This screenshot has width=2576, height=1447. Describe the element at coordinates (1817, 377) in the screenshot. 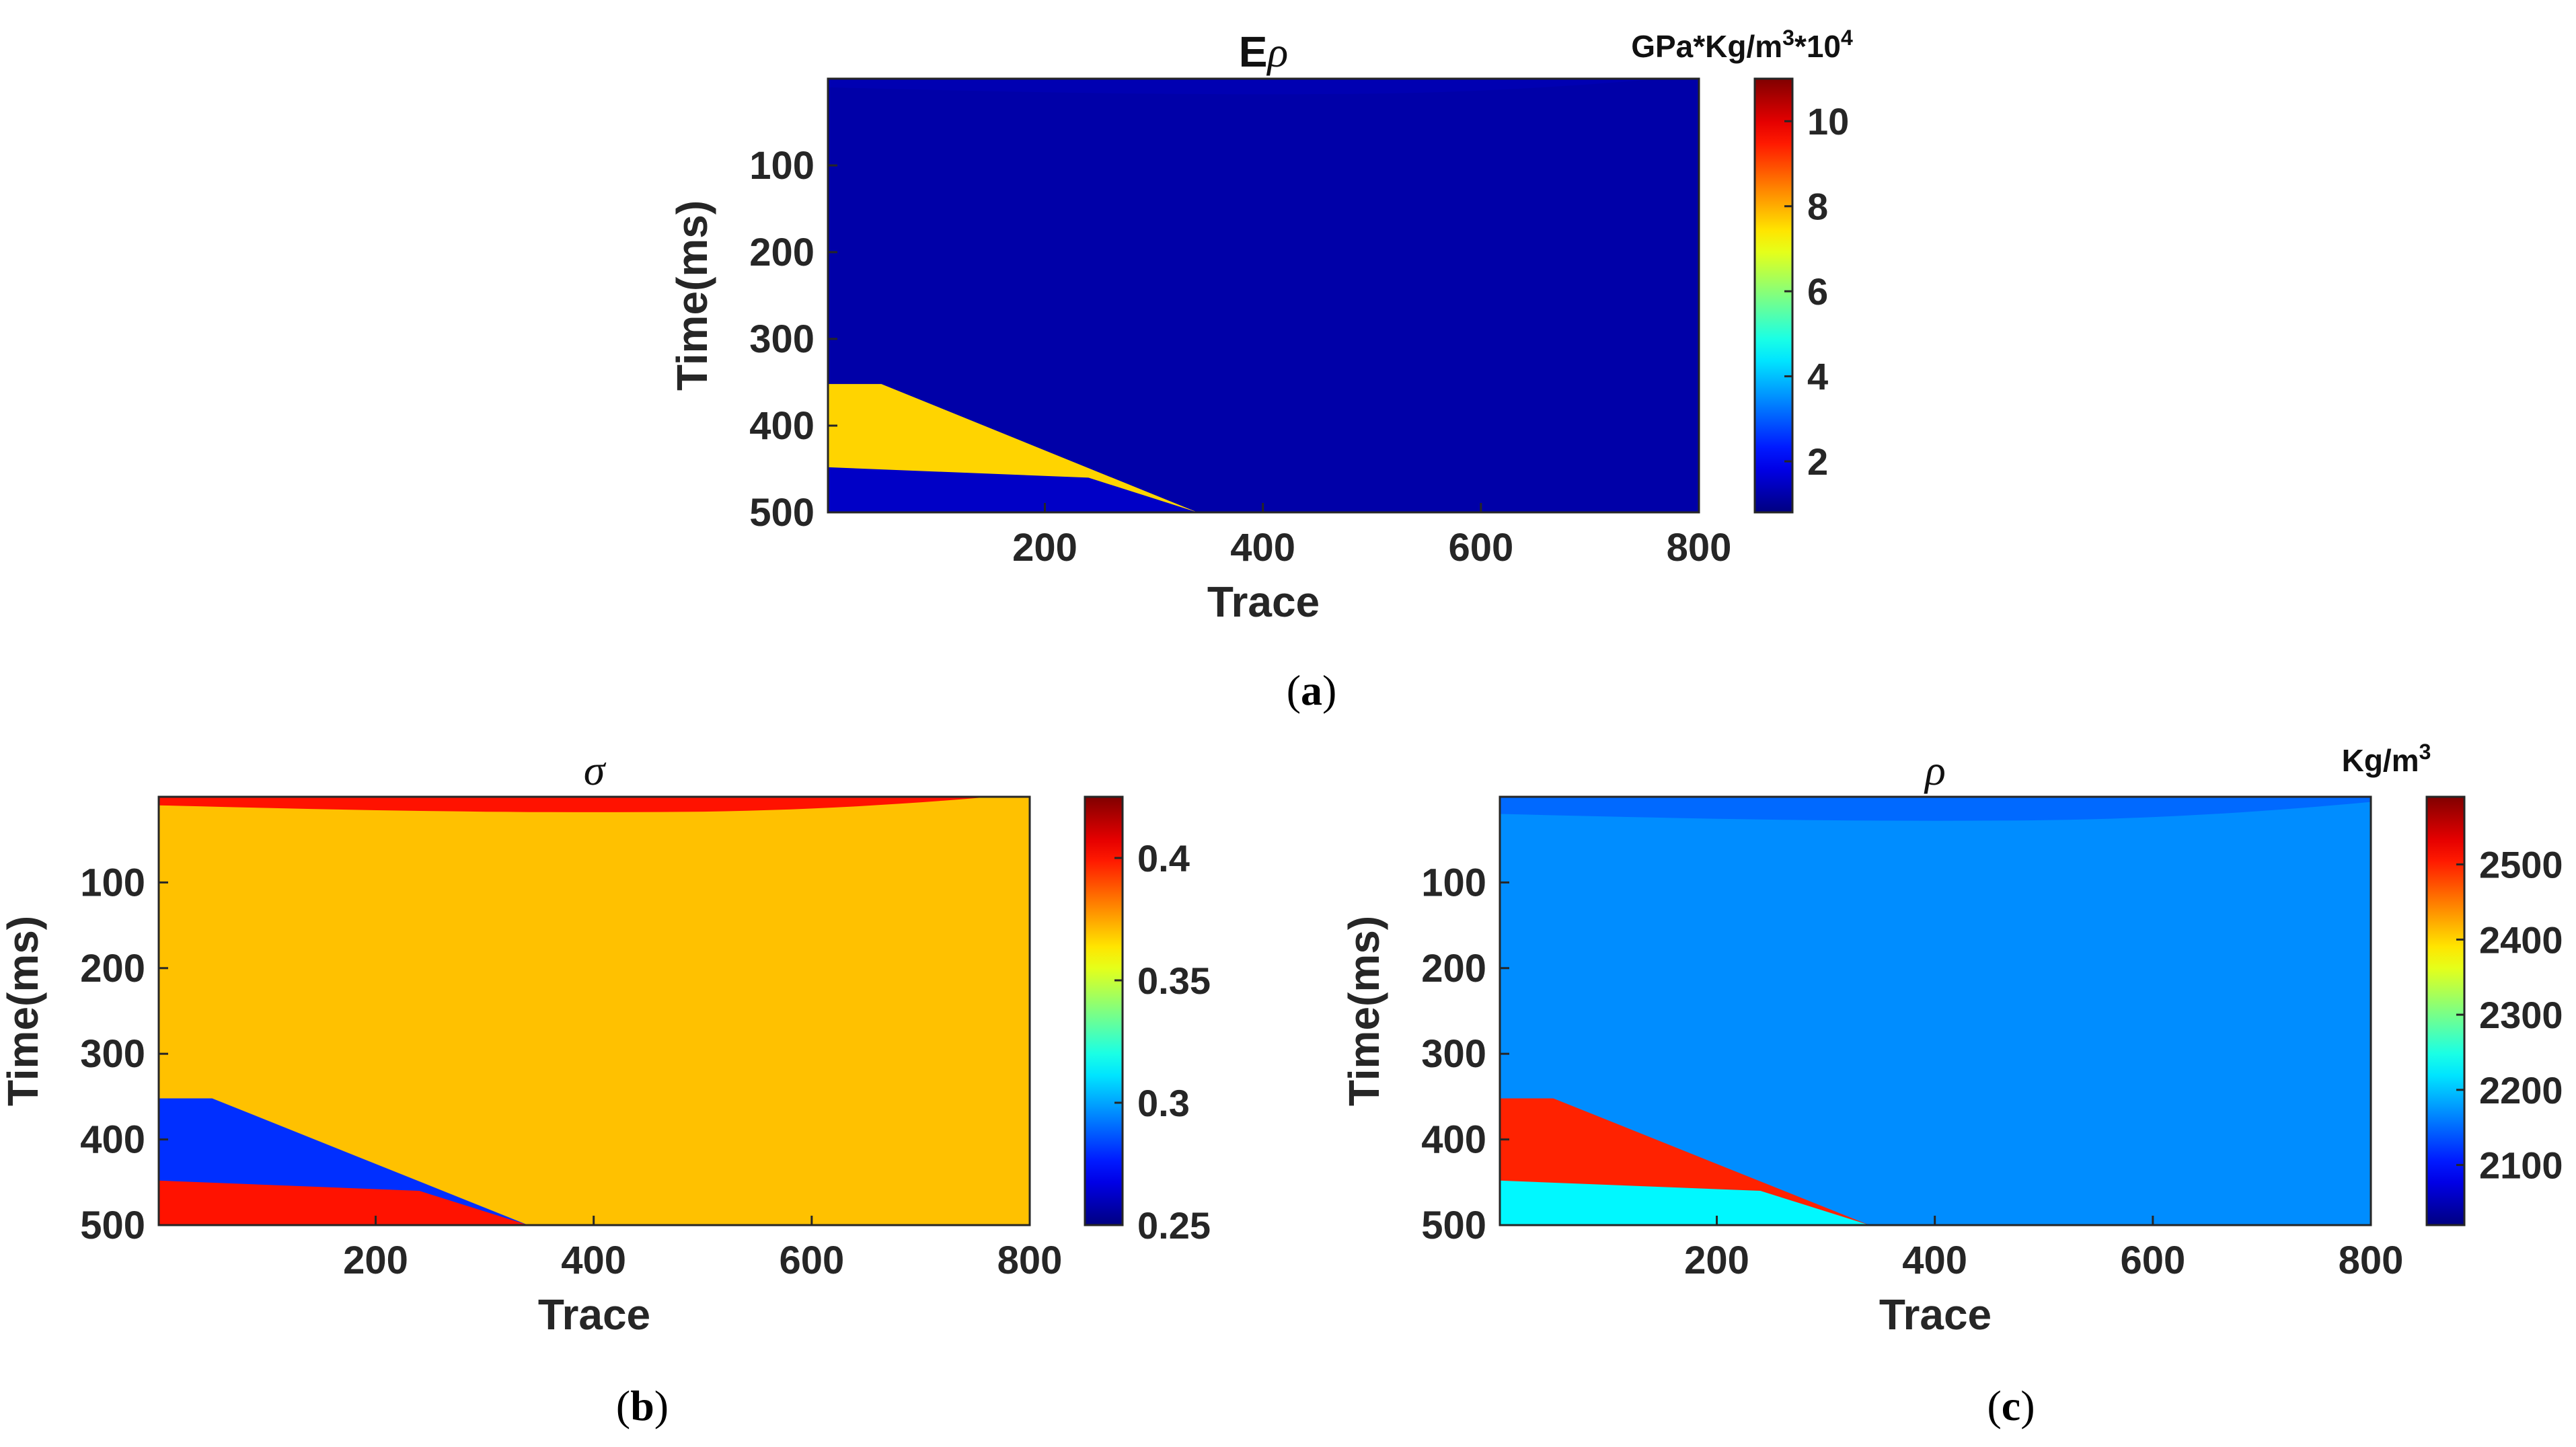

I see `colorbar-tick-label: 4` at that location.